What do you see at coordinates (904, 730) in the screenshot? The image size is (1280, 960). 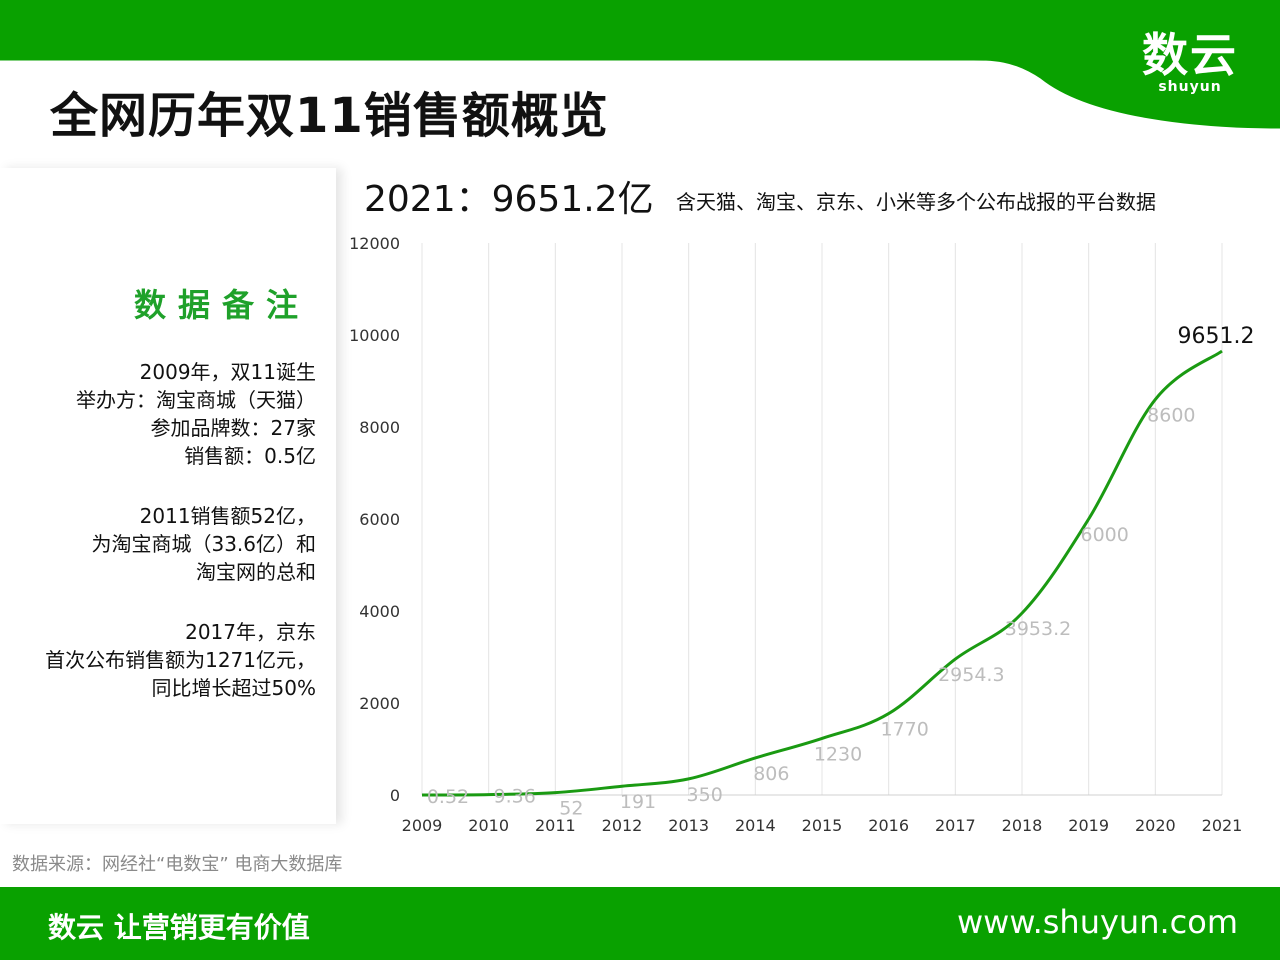 I see `data-label: 1770` at bounding box center [904, 730].